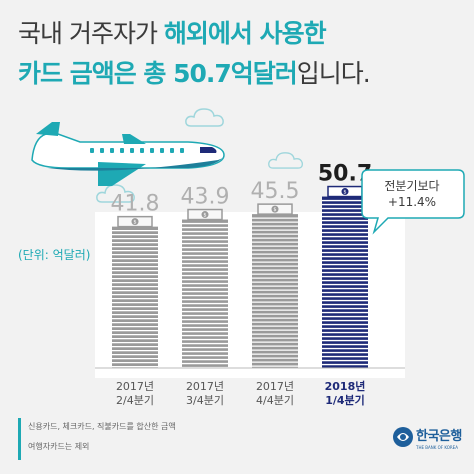  What do you see at coordinates (275, 191) in the screenshot?
I see `value-label-2: 45.5` at bounding box center [275, 191].